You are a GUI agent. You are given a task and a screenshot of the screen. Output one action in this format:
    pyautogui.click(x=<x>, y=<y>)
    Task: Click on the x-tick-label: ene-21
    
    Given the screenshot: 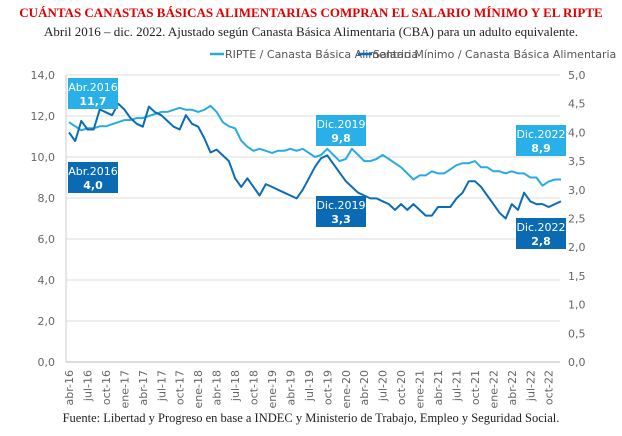 What is the action you would take?
    pyautogui.click(x=420, y=389)
    